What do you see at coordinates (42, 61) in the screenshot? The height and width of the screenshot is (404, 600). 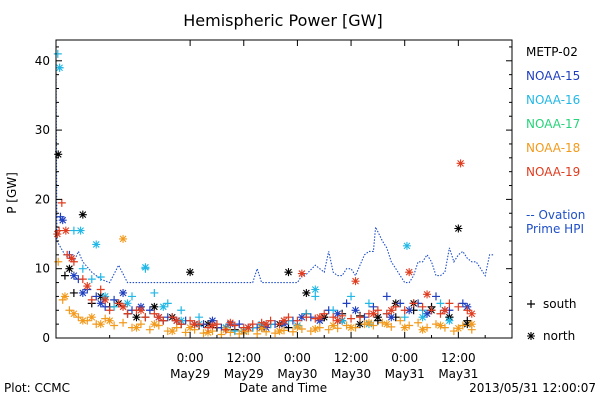 I see `y-tick-label: 40` at bounding box center [42, 61].